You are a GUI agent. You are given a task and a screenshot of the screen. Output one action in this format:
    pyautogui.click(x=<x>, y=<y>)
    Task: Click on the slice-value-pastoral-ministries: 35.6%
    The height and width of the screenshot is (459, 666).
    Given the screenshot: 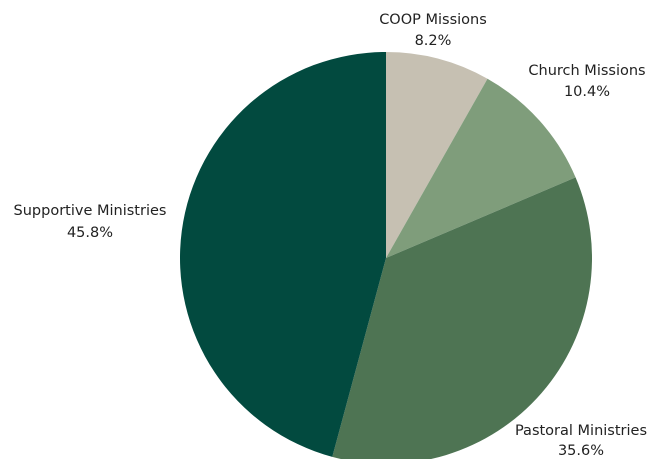 What is the action you would take?
    pyautogui.click(x=581, y=451)
    